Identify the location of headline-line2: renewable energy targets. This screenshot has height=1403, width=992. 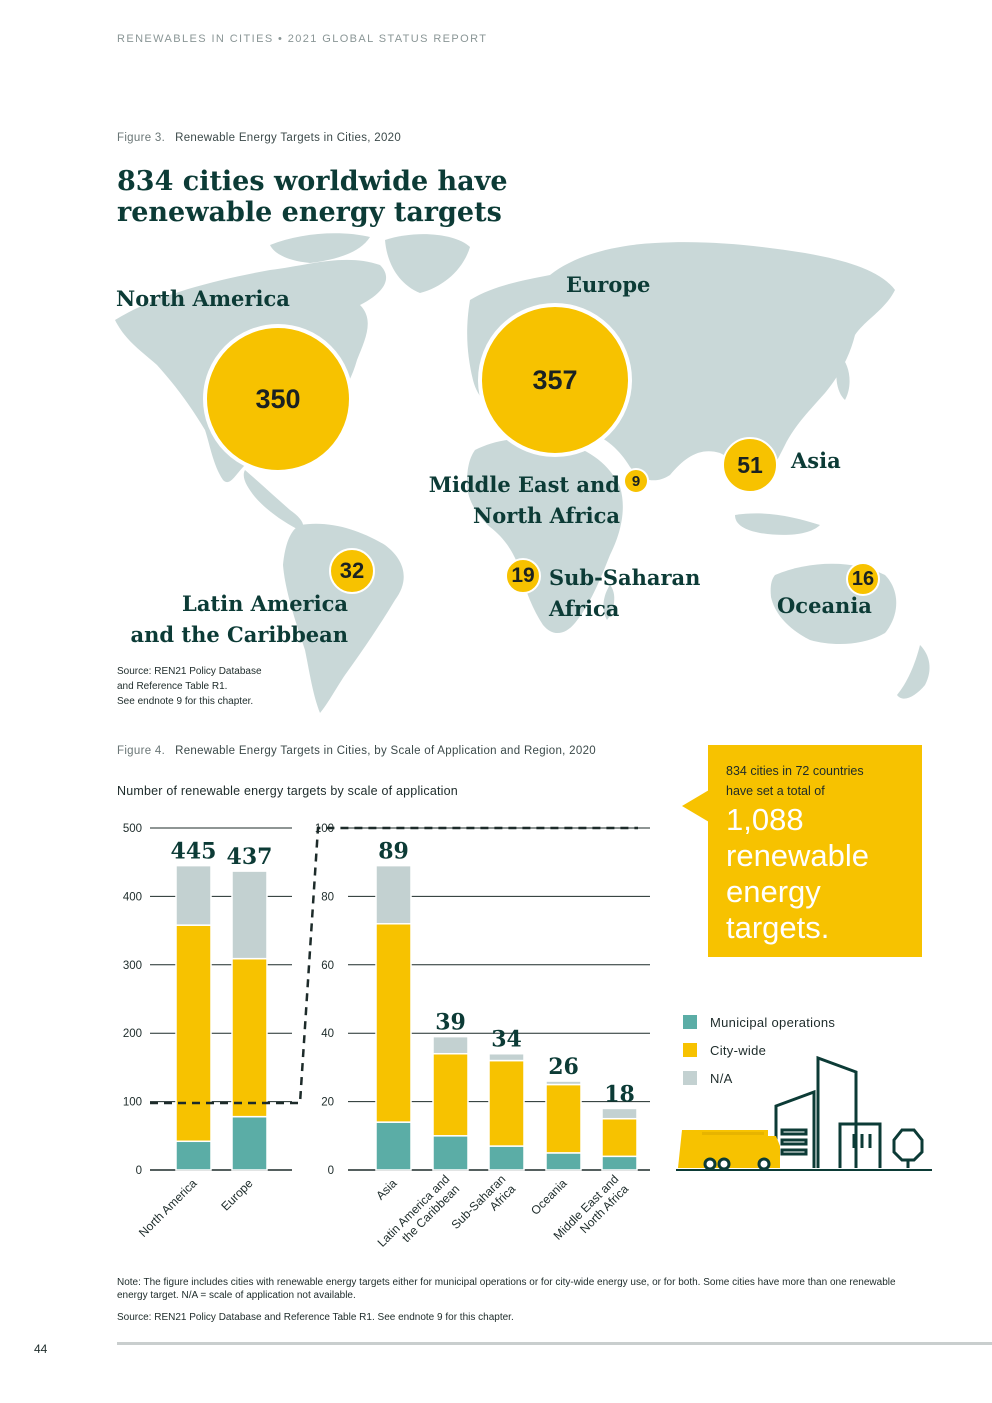
(309, 212).